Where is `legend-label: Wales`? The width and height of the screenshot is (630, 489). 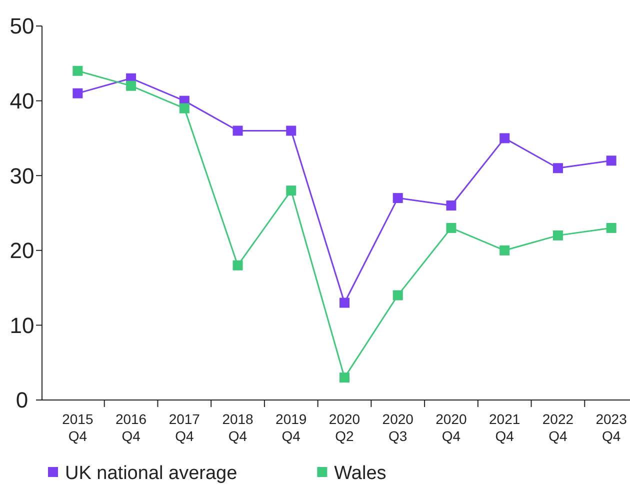 legend-label: Wales is located at coordinates (360, 473).